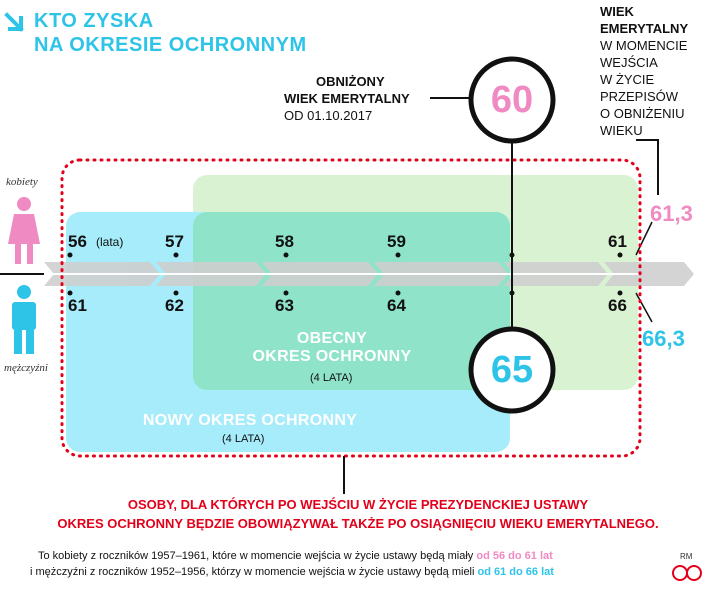 This screenshot has height=598, width=716. Describe the element at coordinates (77, 241) in the screenshot. I see `women-age-56: 56` at that location.